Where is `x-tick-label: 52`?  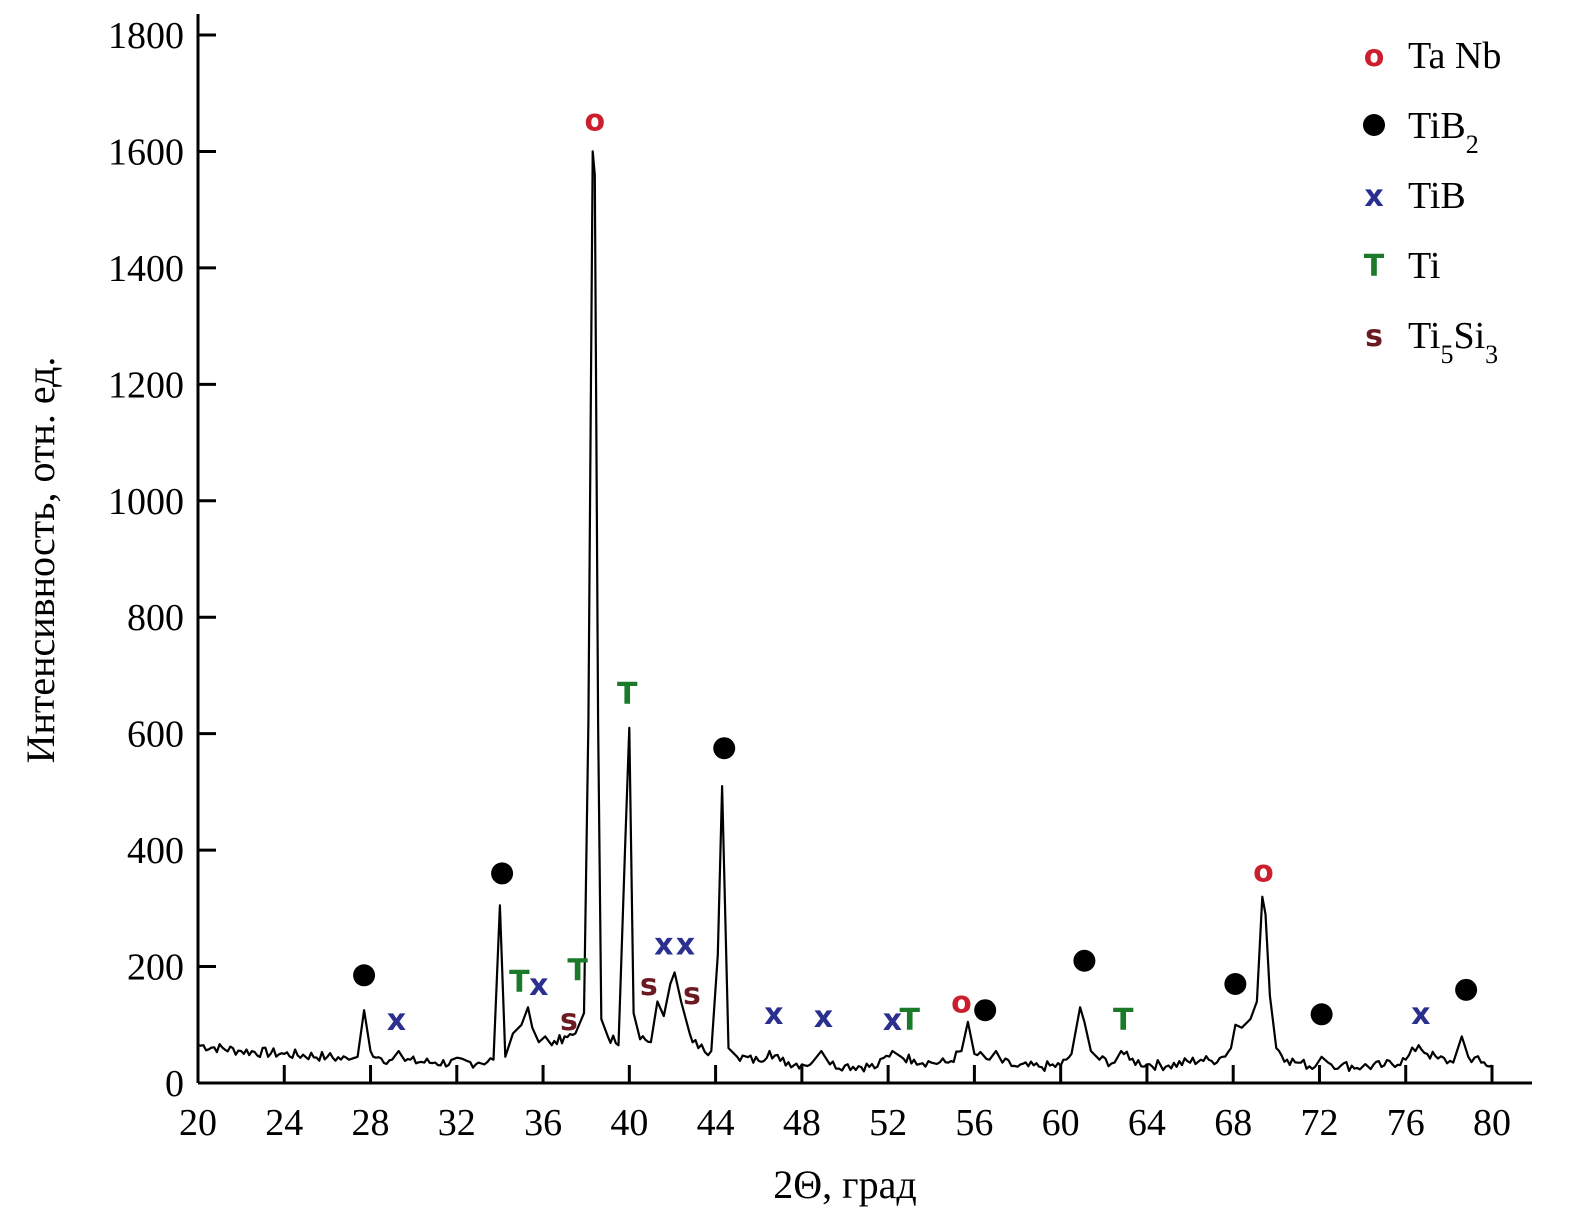 x-tick-label: 52 is located at coordinates (888, 1123).